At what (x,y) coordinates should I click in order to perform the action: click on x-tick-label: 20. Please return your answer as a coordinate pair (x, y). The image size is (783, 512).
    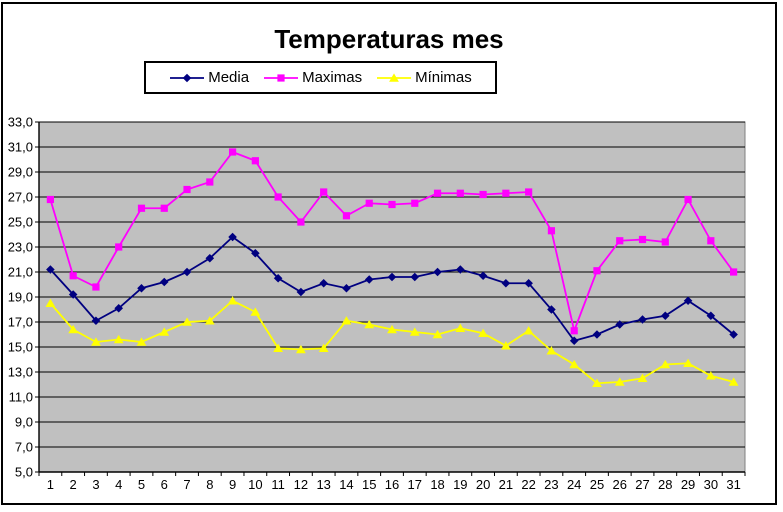
    Looking at the image, I should click on (483, 484).